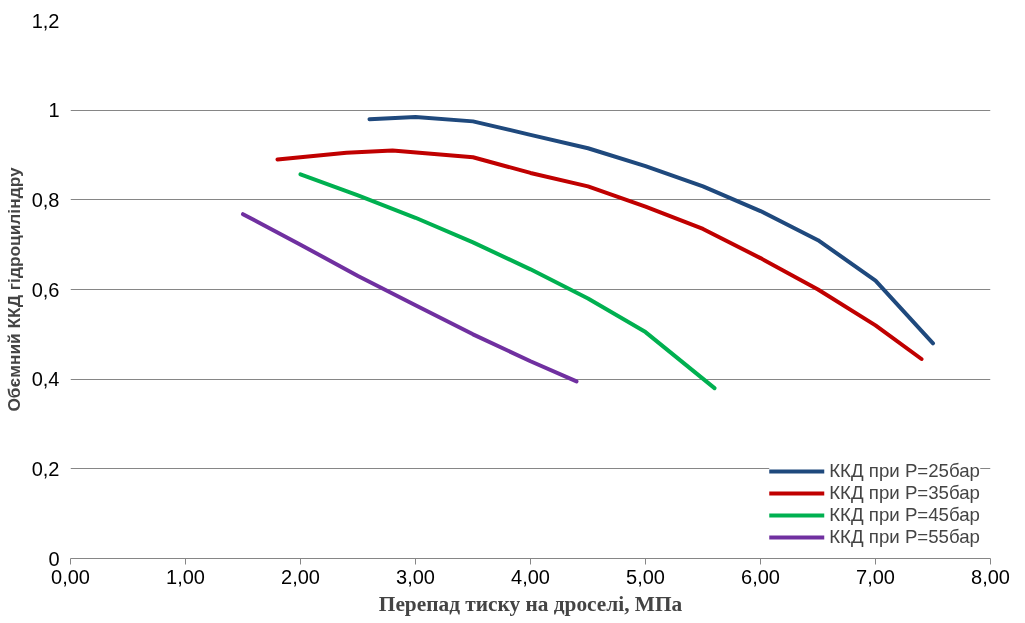  What do you see at coordinates (13, 289) in the screenshot?
I see `y-axis-title: Обємний ККД гідроциліндру` at bounding box center [13, 289].